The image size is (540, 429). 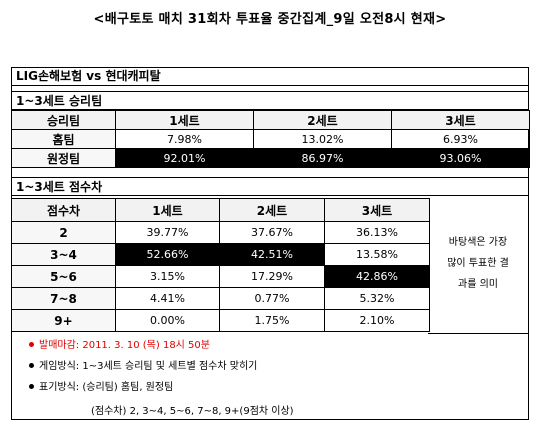 What do you see at coordinates (63, 276) in the screenshot?
I see `row-label: 5~6` at bounding box center [63, 276].